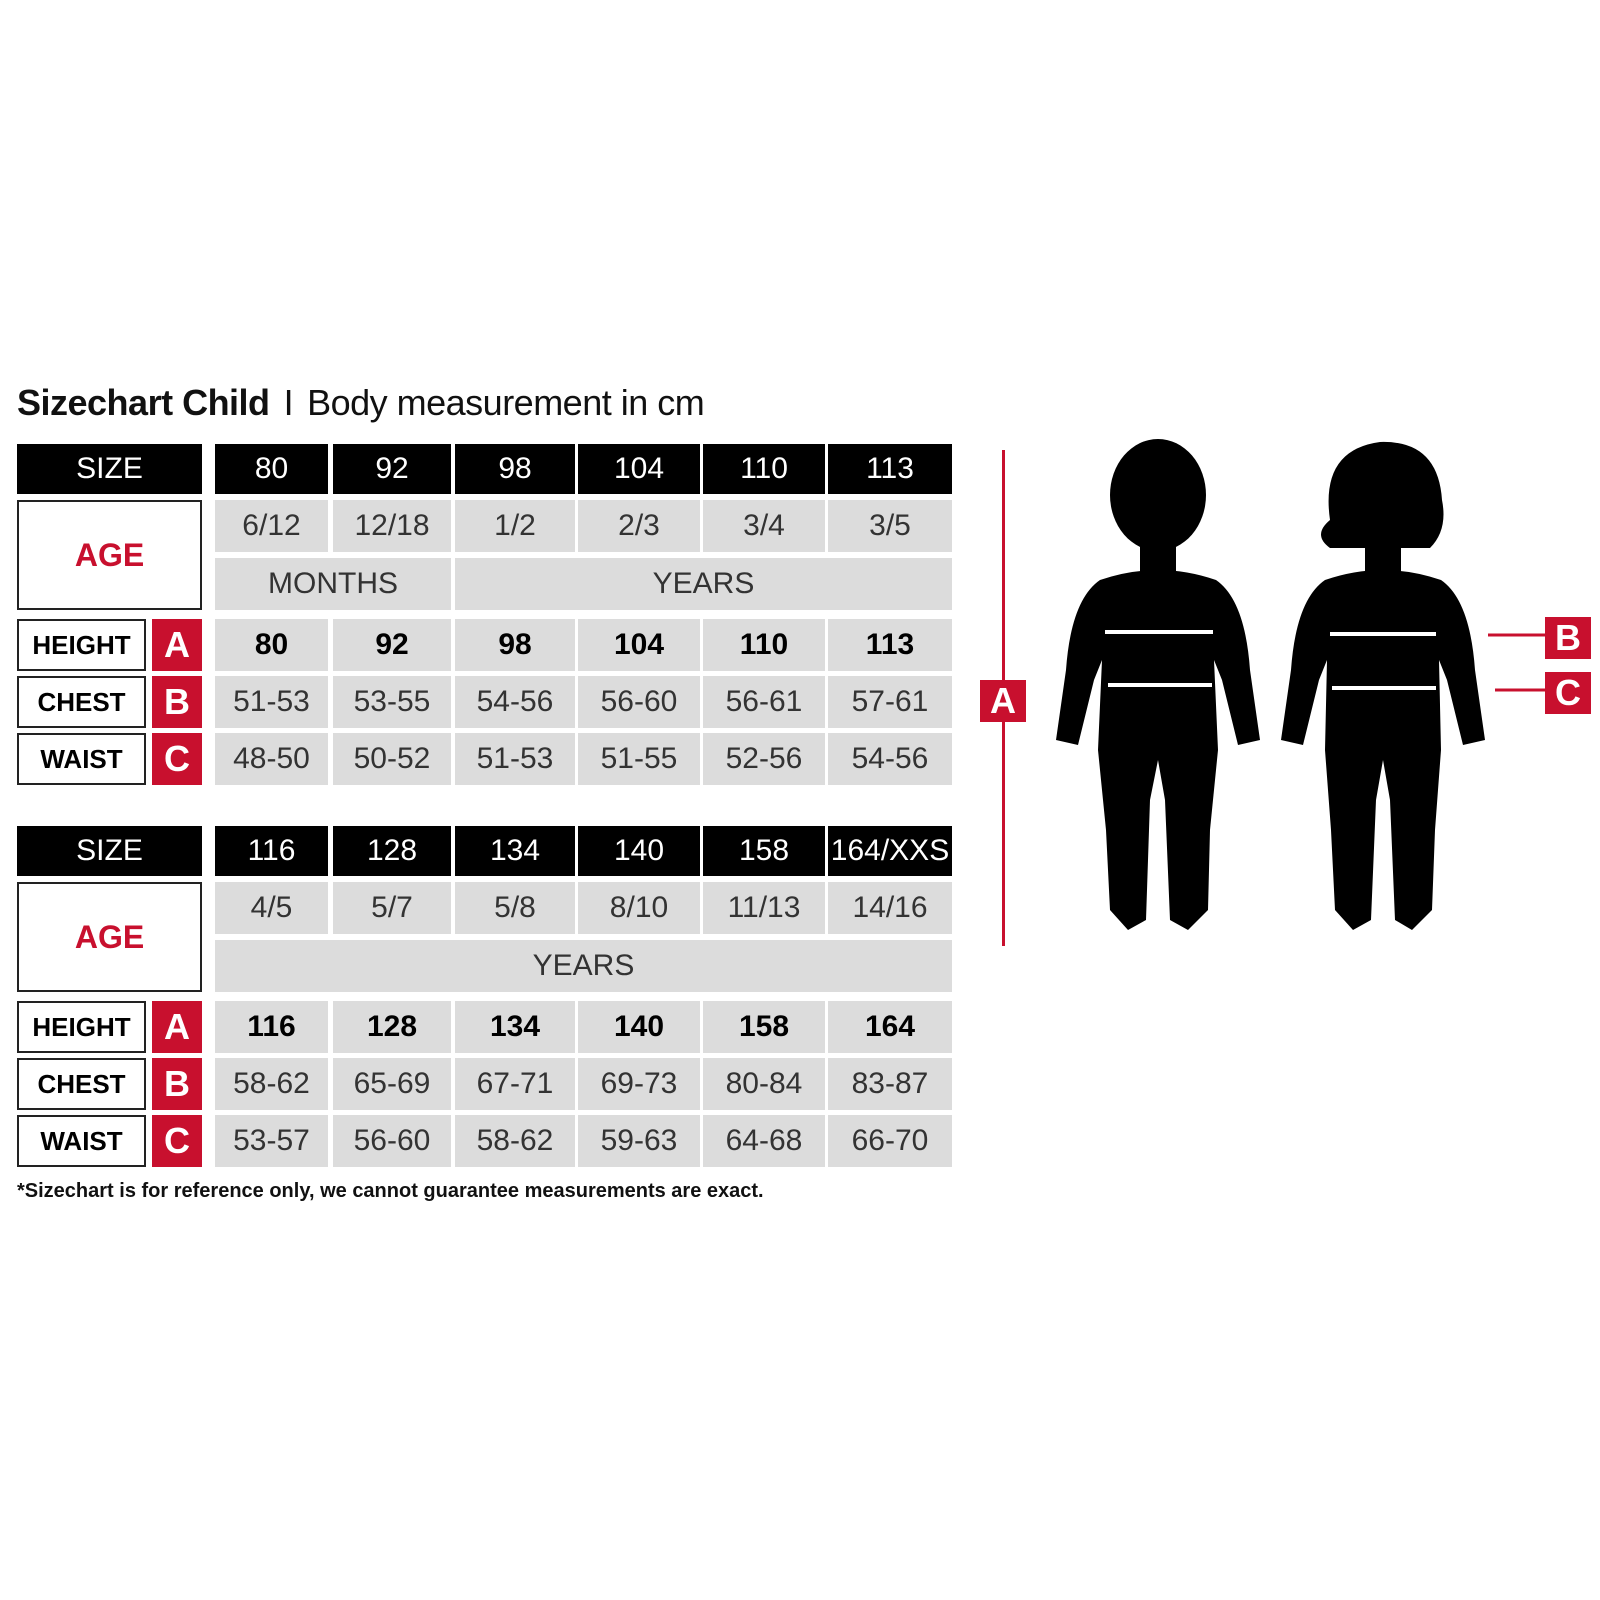 This screenshot has width=1600, height=1600. I want to click on measurement-cell: 56-61, so click(764, 702).